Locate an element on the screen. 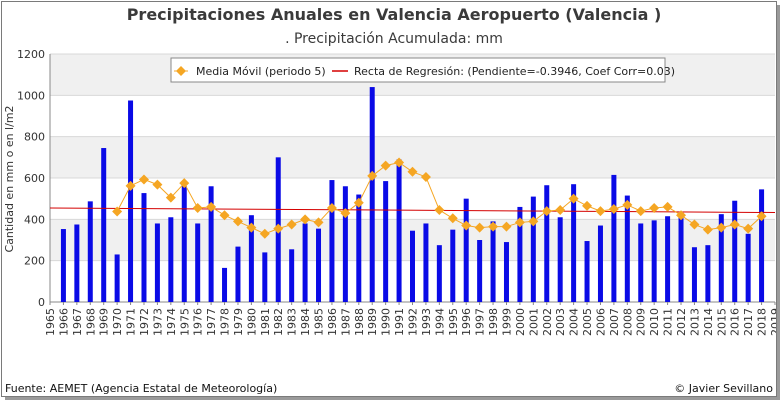  x-tick-label: 1978 is located at coordinates (225, 322).